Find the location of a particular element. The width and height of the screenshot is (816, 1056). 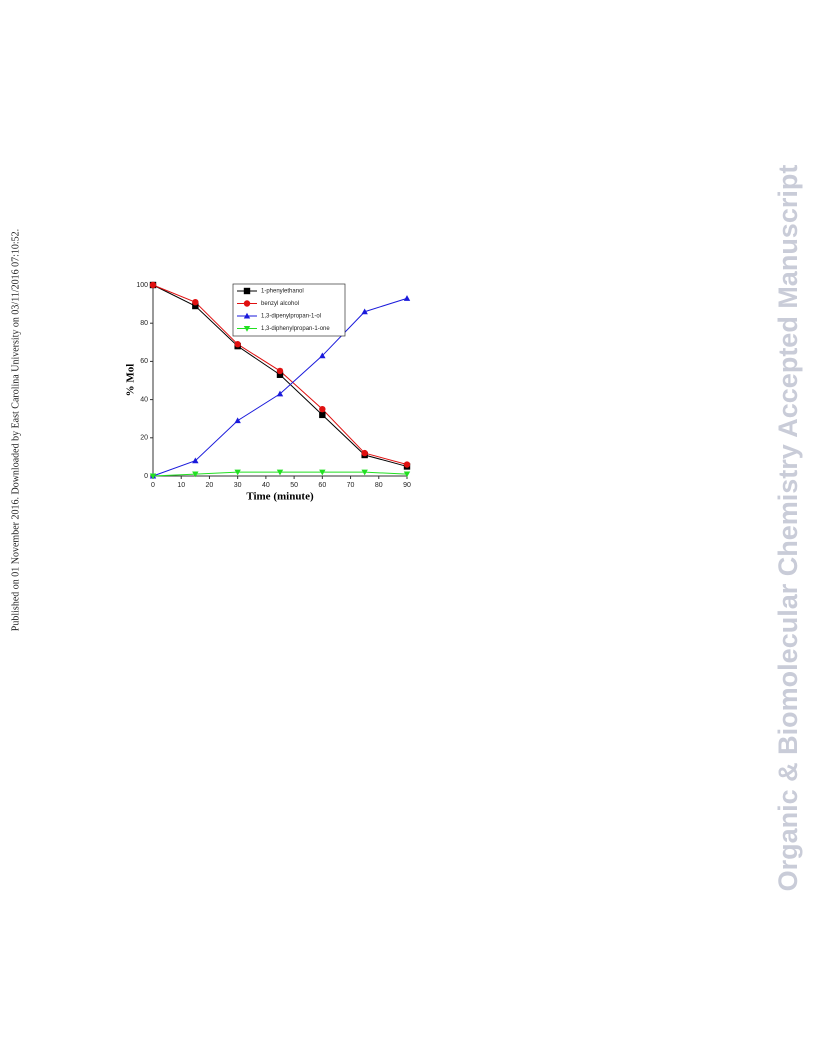

x-tick-label: 80 is located at coordinates (379, 485).